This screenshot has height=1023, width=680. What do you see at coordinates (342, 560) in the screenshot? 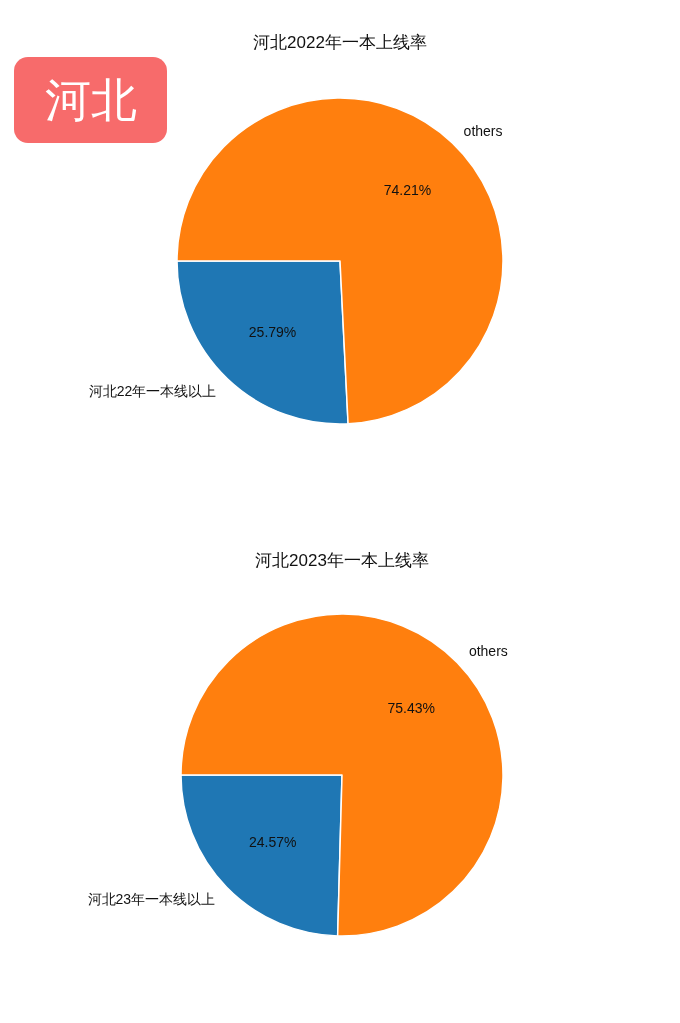
I see `chart-title: 河北2023年一本上线率` at bounding box center [342, 560].